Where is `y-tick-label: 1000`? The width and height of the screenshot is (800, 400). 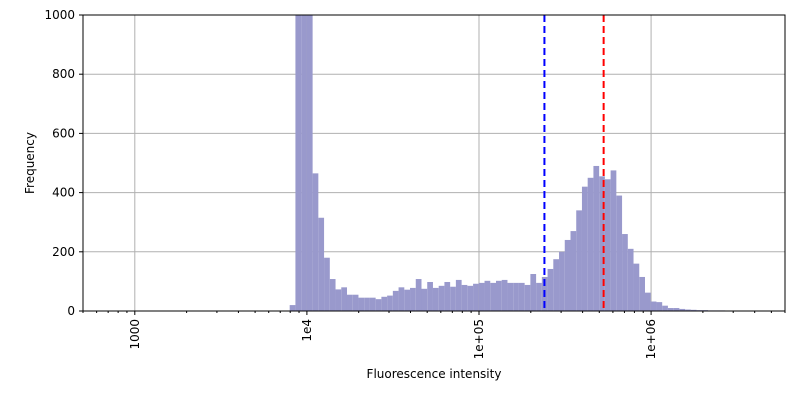 y-tick-label: 1000 is located at coordinates (59, 15).